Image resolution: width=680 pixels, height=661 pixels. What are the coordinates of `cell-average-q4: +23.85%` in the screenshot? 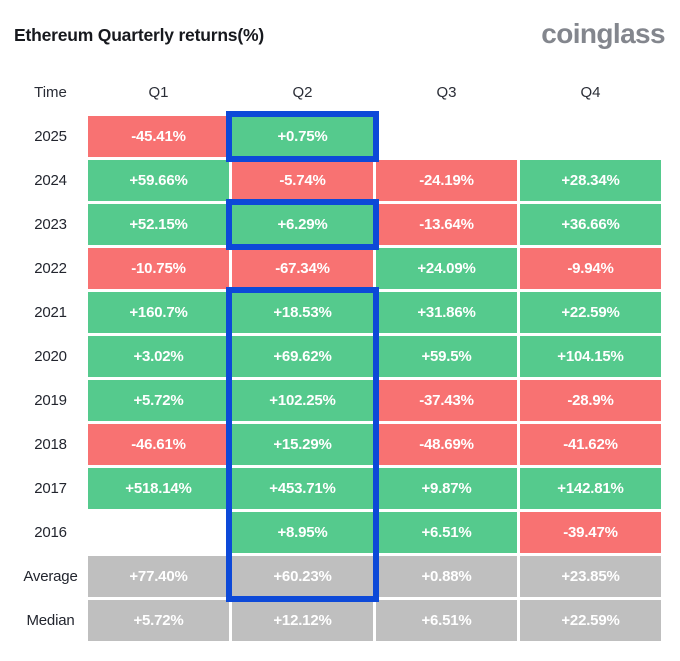 It's located at (590, 576).